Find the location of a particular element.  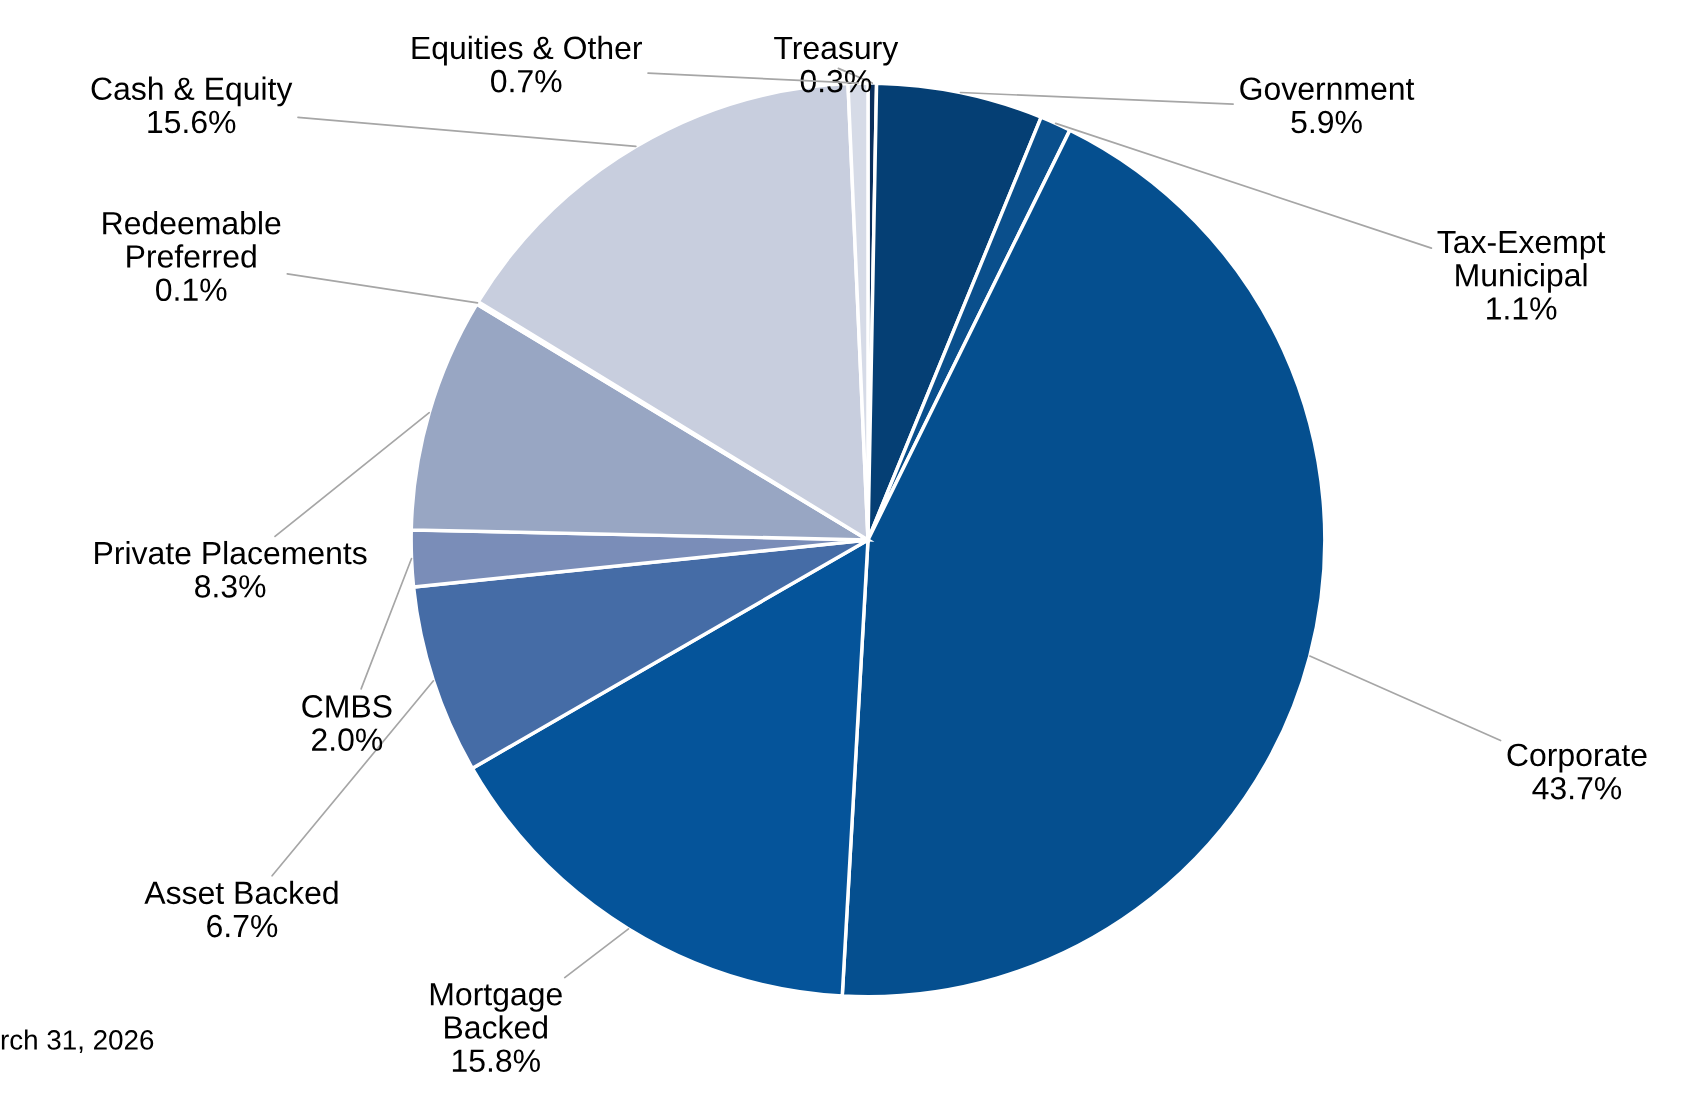

slice-label: Mortgage Backed is located at coordinates (496, 1011).